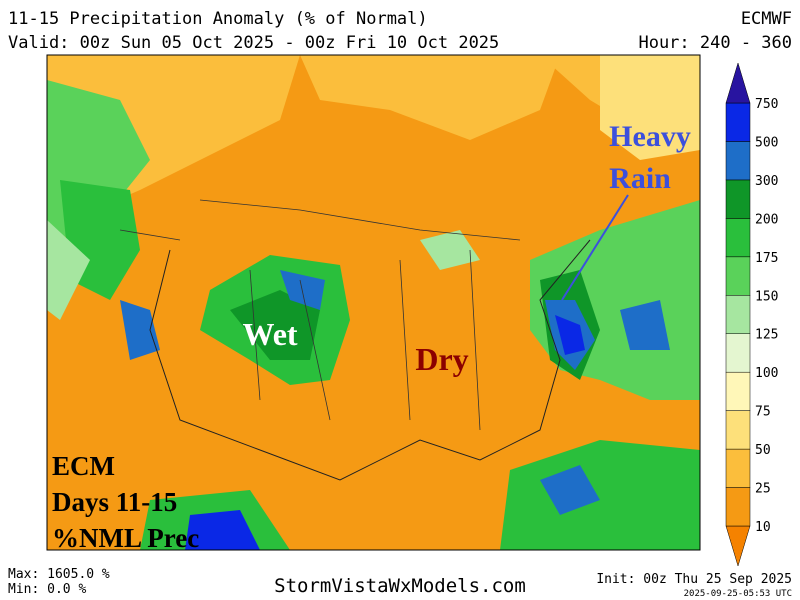 The height and width of the screenshot is (600, 800). Describe the element at coordinates (640, 178) in the screenshot. I see `annotation-rain: Rain` at that location.